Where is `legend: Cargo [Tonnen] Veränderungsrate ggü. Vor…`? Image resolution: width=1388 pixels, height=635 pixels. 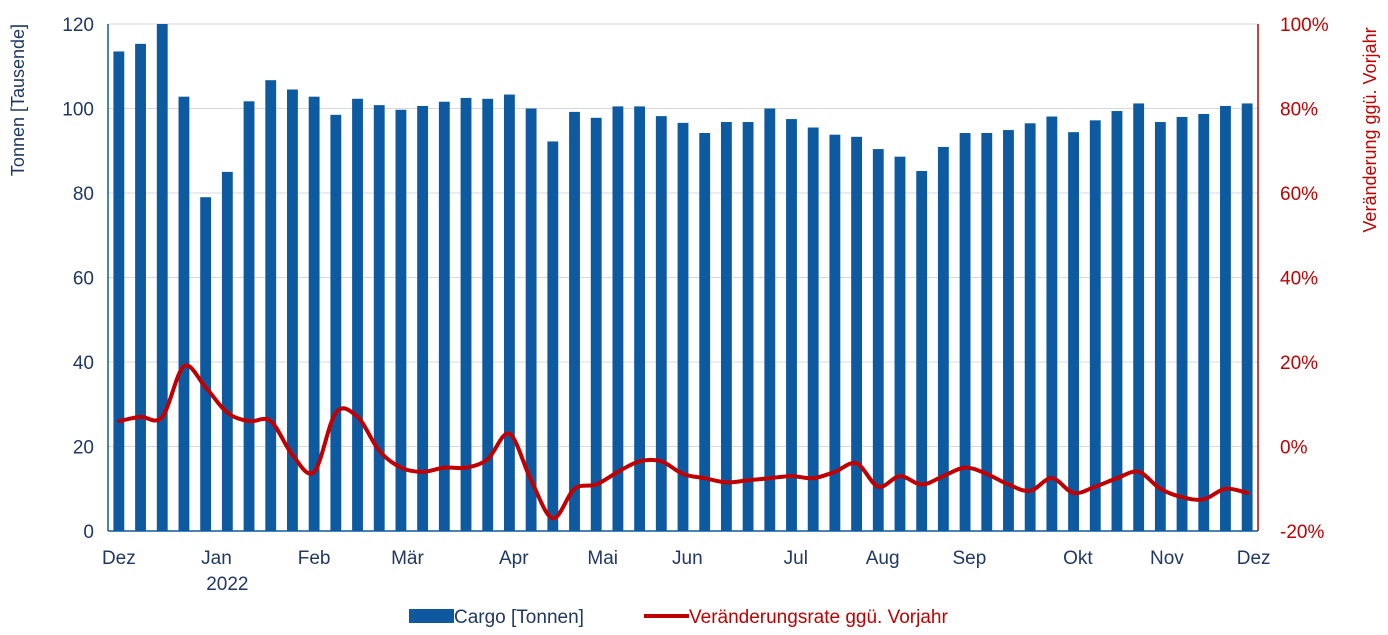 legend: Cargo [Tonnen] Veränderungsrate ggü. Vor… is located at coordinates (678, 617).